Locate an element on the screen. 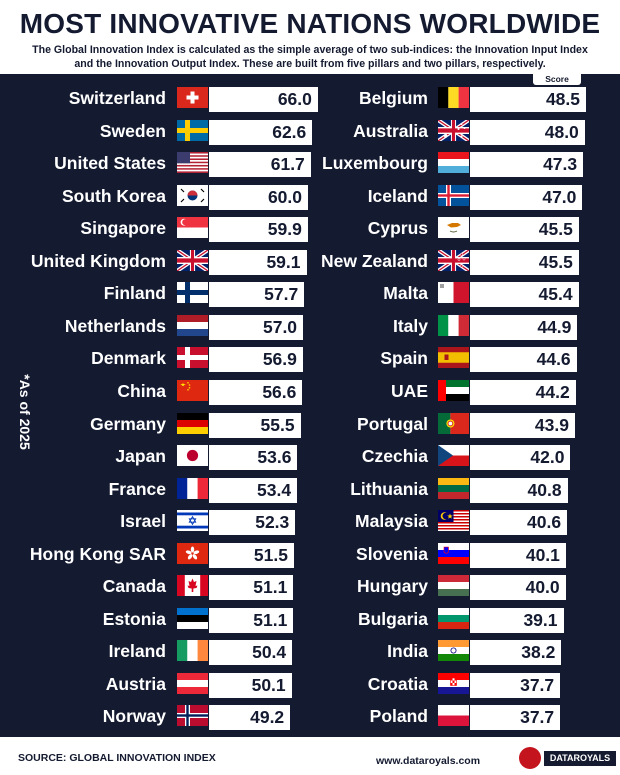  country-label: Denmark is located at coordinates (128, 358).